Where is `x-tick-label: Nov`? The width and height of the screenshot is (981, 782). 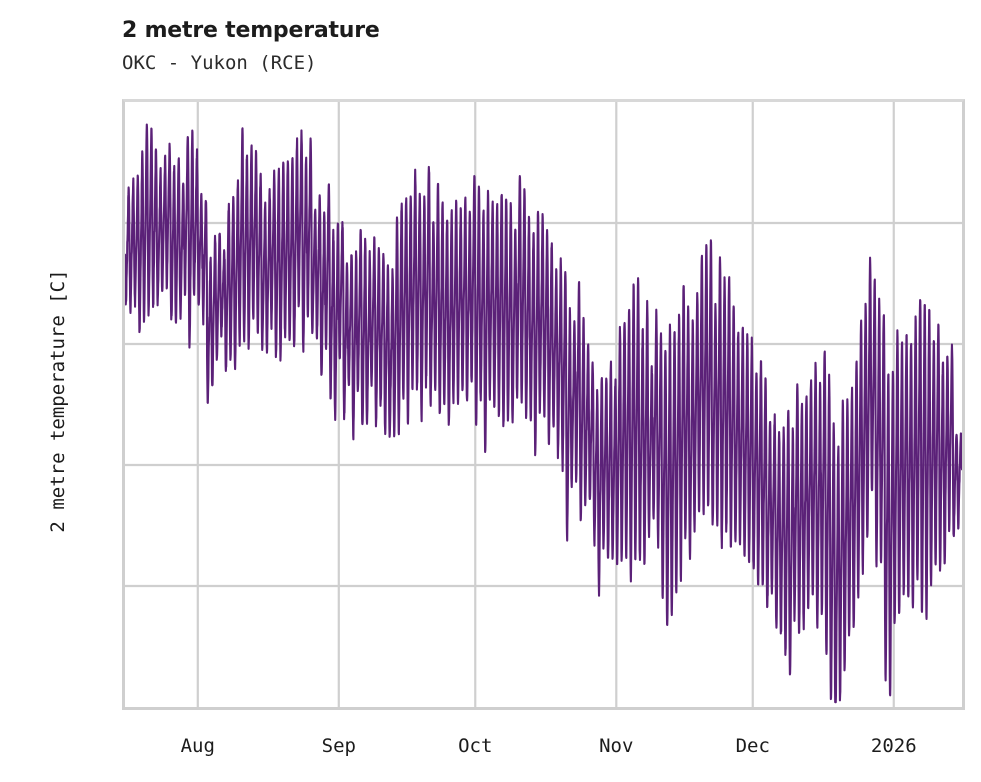 x-tick-label: Nov is located at coordinates (616, 746).